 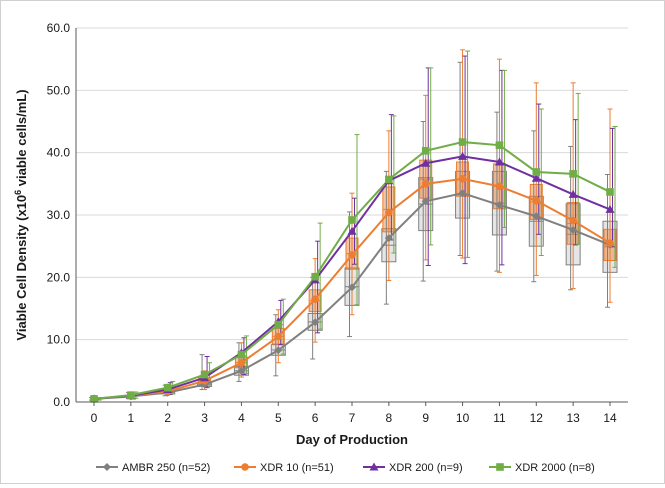 I want to click on x-tick-label: 2, so click(x=167, y=418).